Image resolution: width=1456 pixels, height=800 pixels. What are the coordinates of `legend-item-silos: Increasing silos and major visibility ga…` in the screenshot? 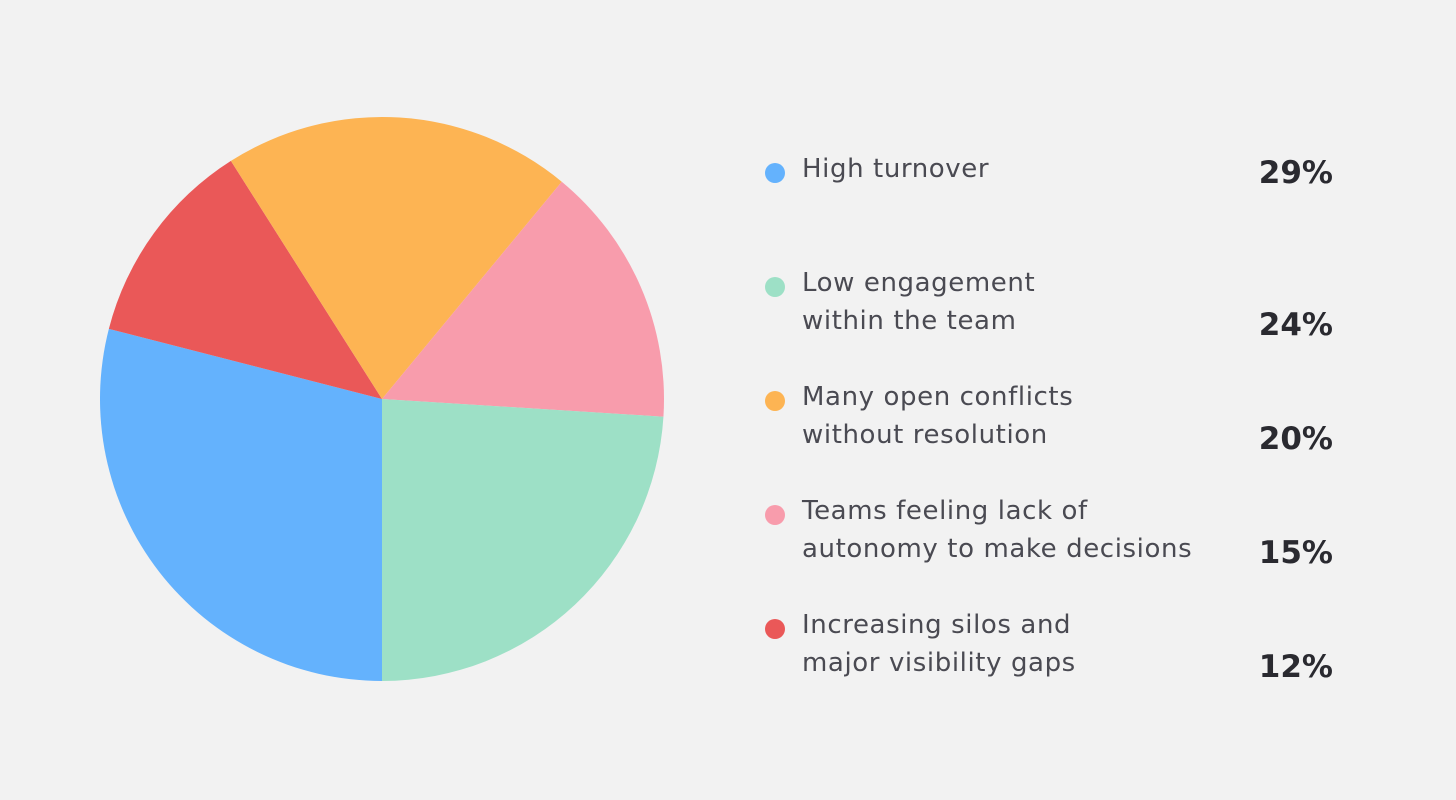 It's located at (1050, 663).